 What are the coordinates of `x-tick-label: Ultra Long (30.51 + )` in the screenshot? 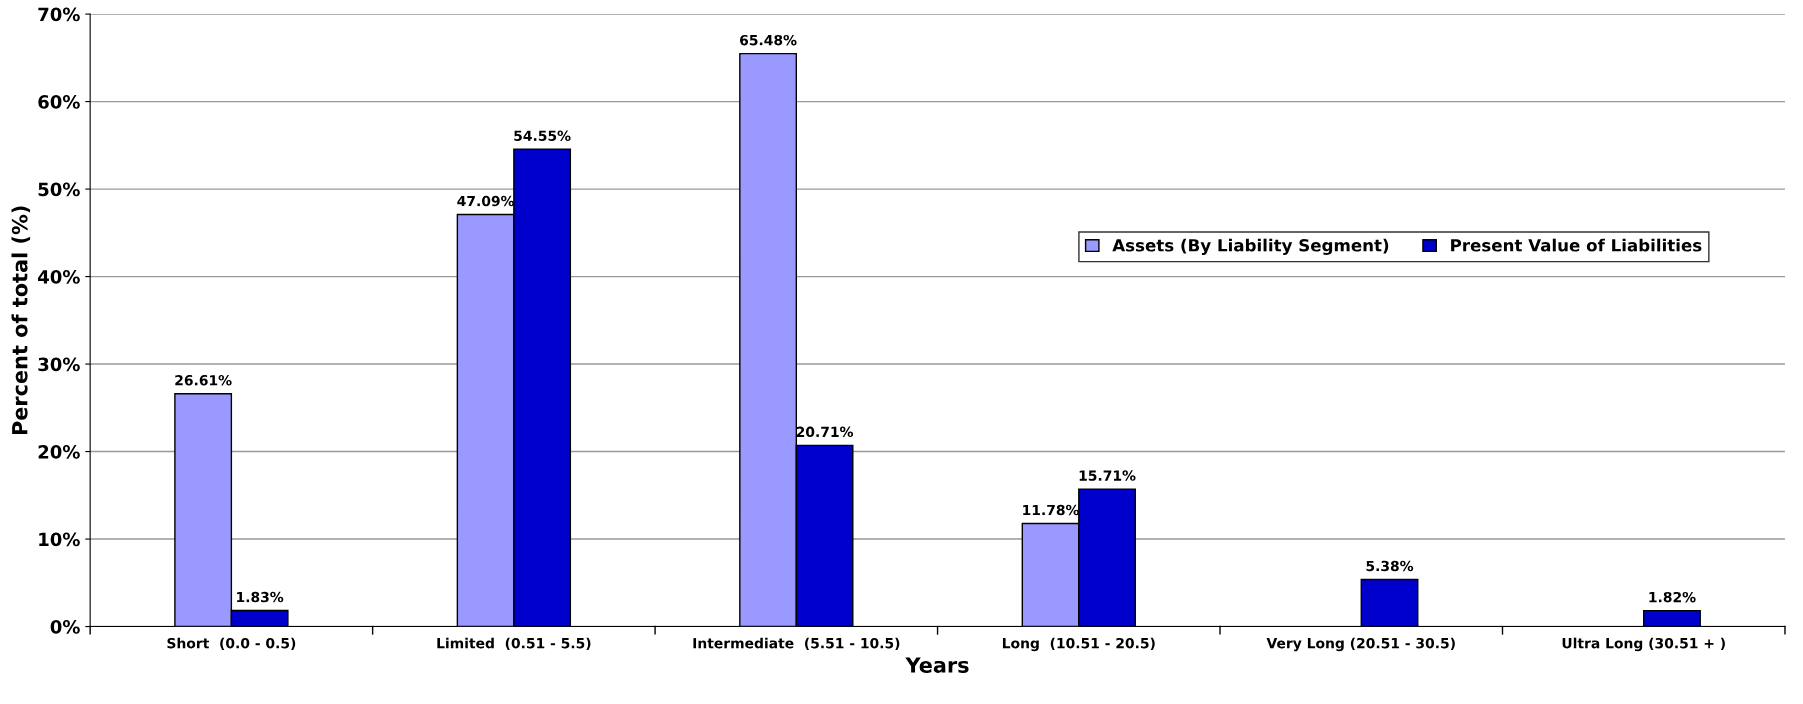 It's located at (1643, 644).